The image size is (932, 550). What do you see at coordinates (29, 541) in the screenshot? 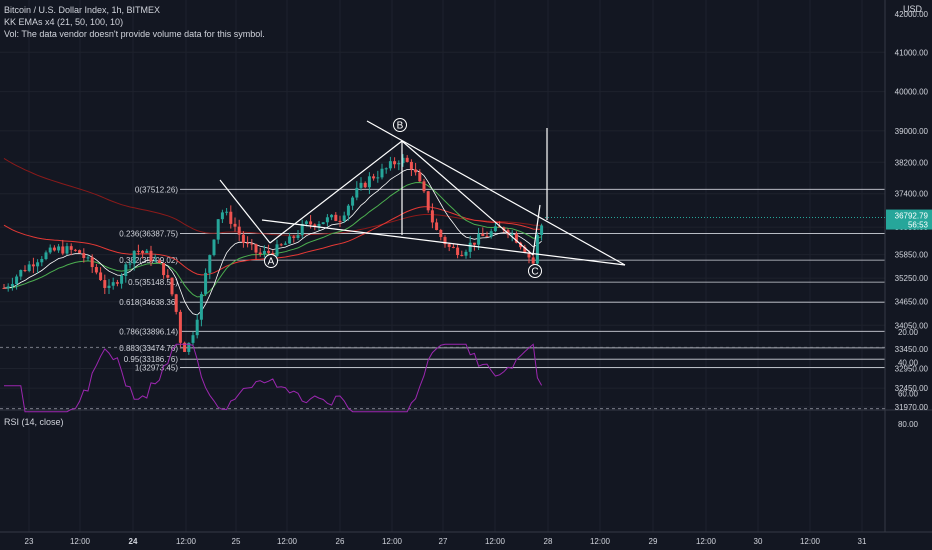
I see `time-tick-label: 23` at bounding box center [29, 541].